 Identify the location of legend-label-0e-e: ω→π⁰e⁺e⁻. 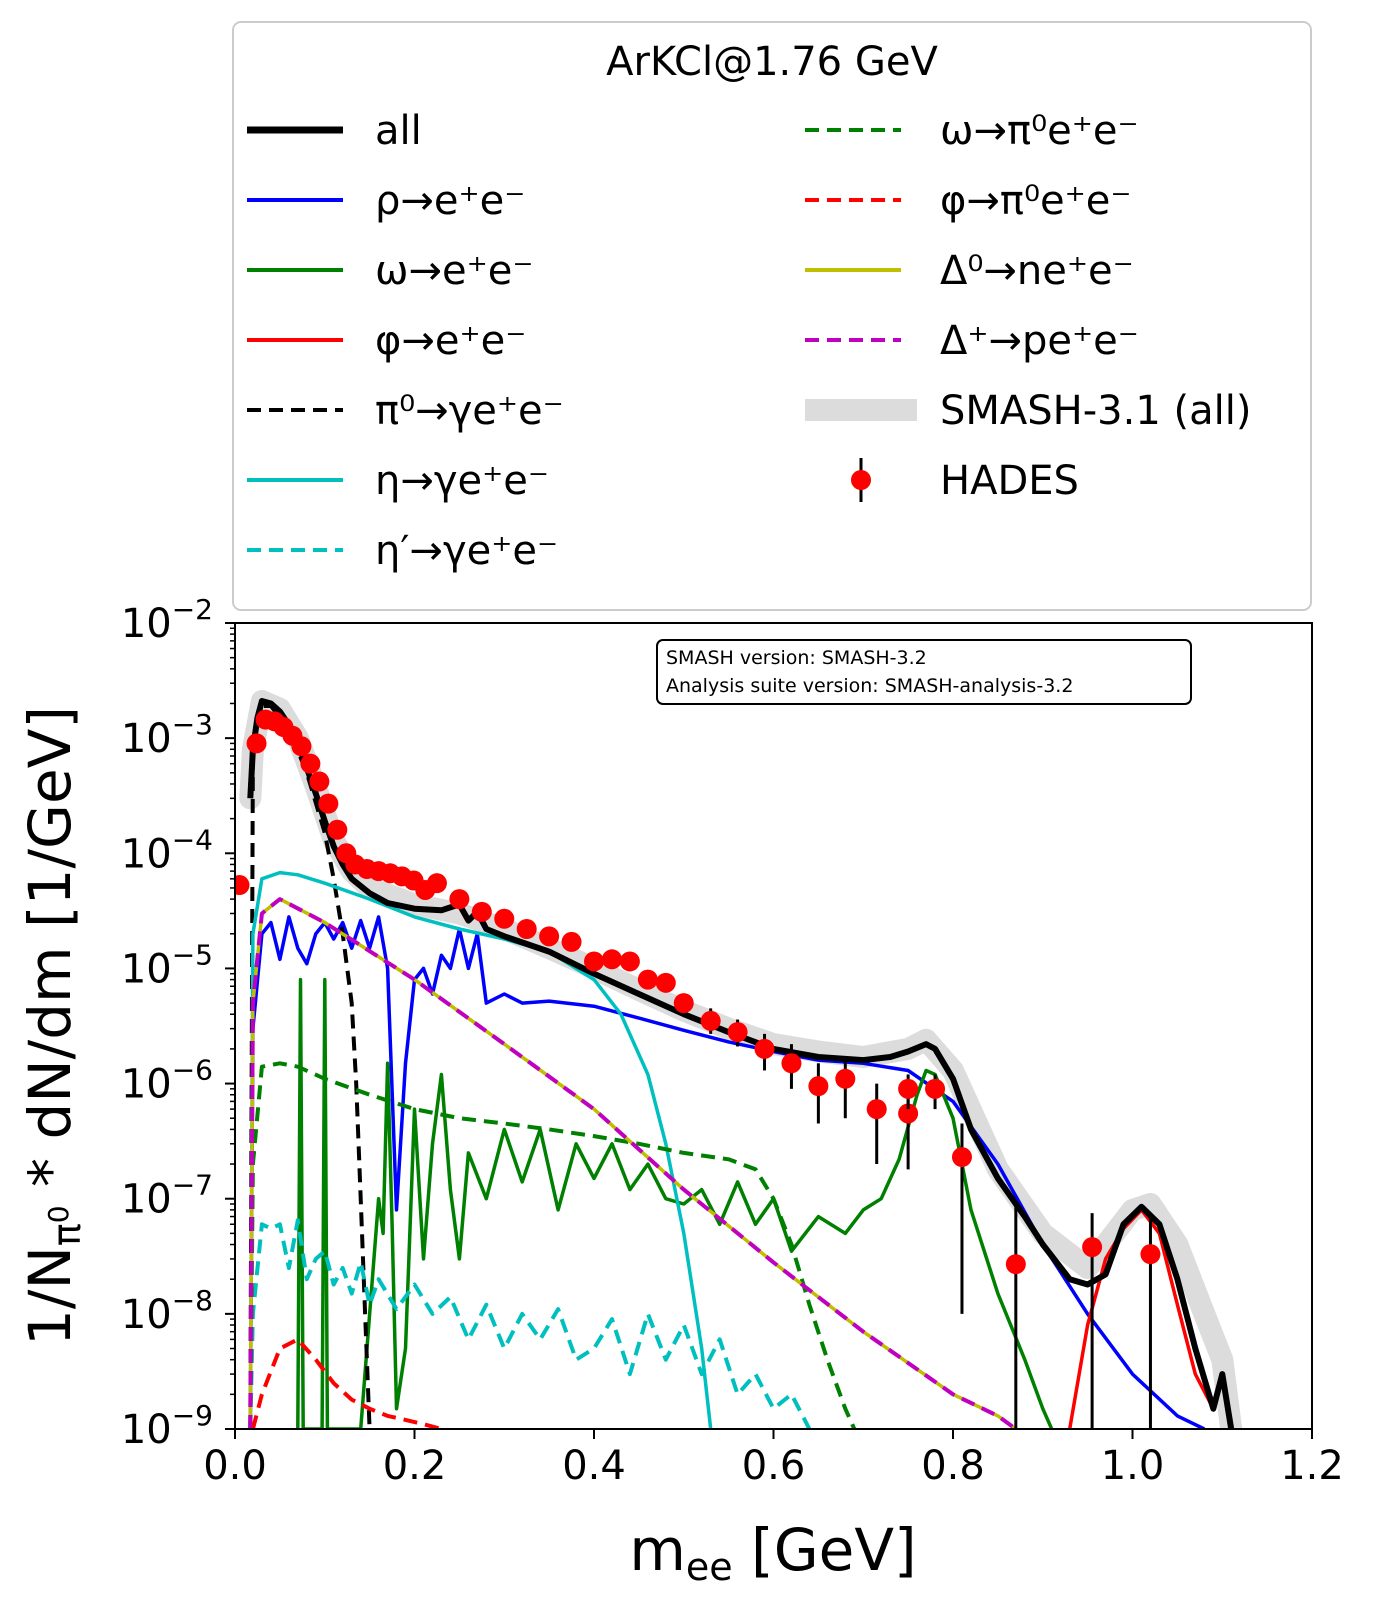
(1039, 131).